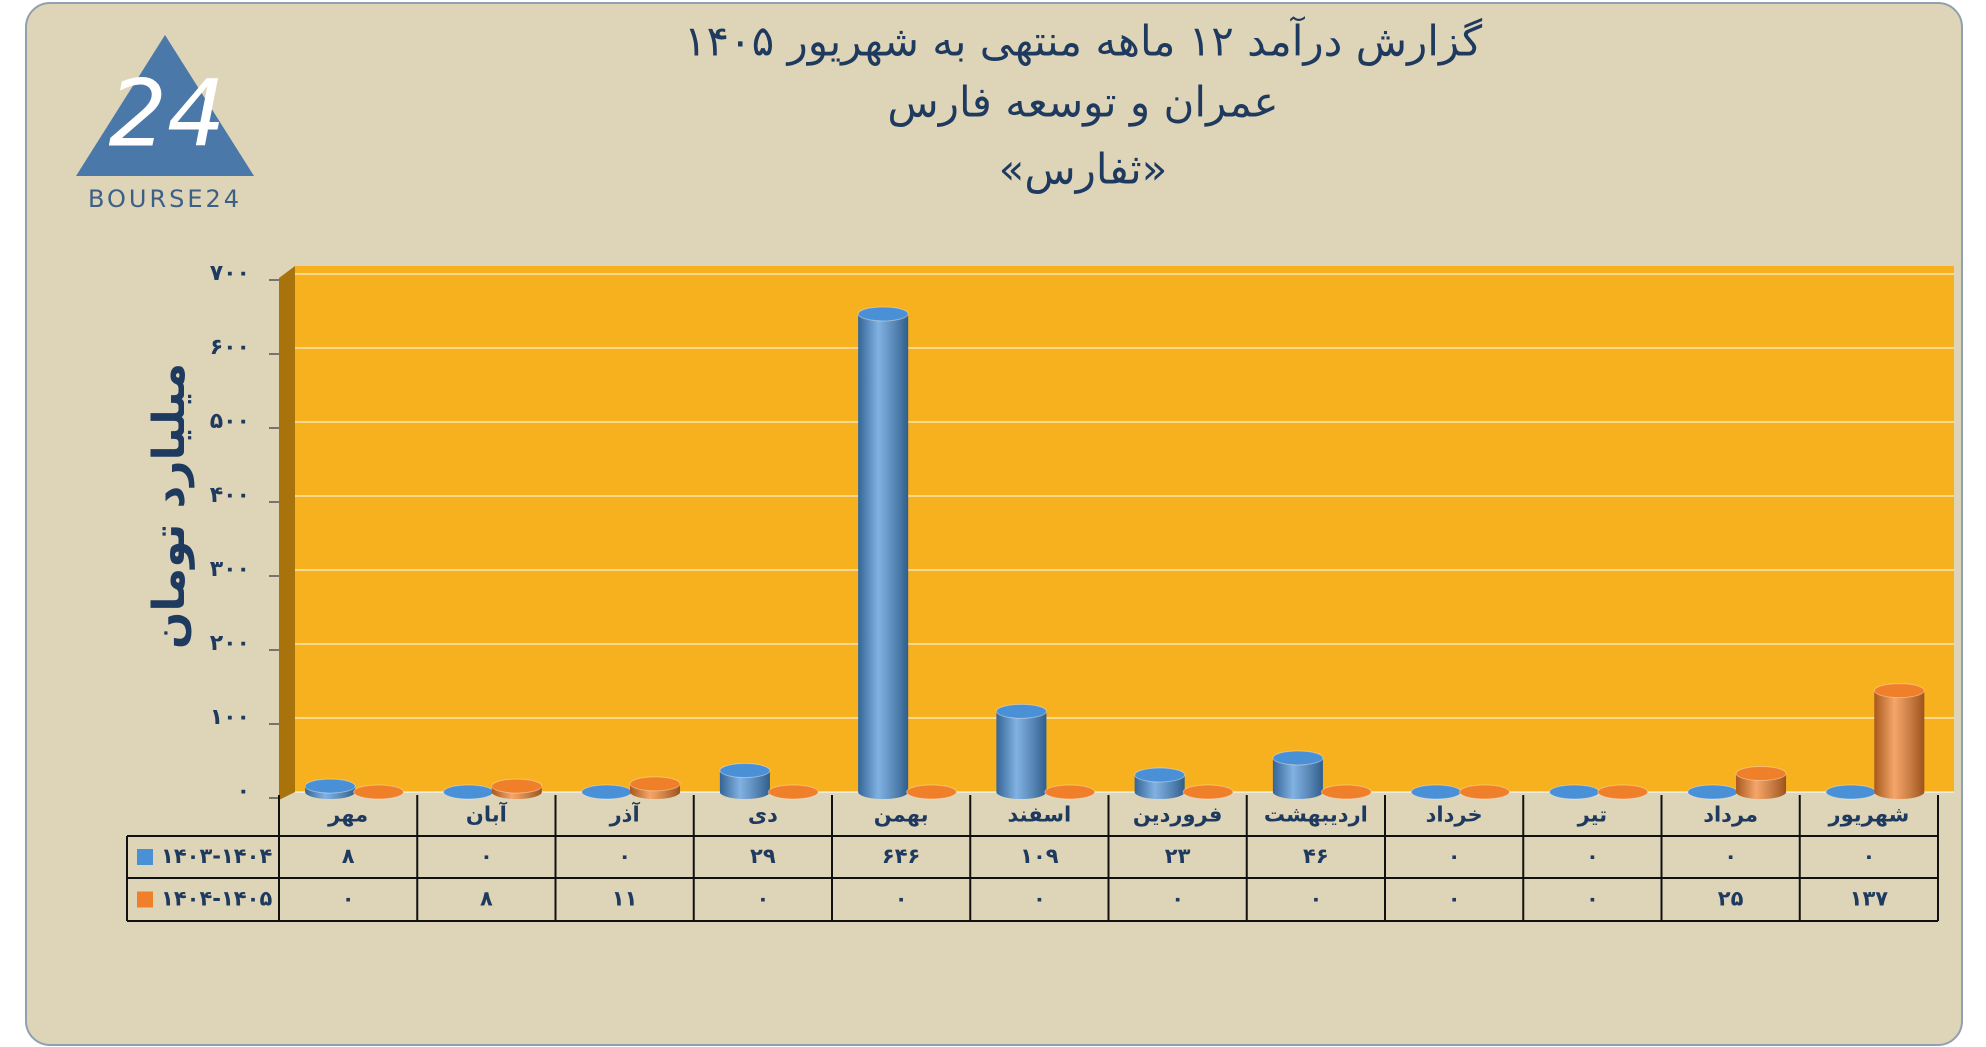 The width and height of the screenshot is (1986, 1047). Describe the element at coordinates (1178, 815) in the screenshot. I see `x-tick-label: فروردین` at that location.